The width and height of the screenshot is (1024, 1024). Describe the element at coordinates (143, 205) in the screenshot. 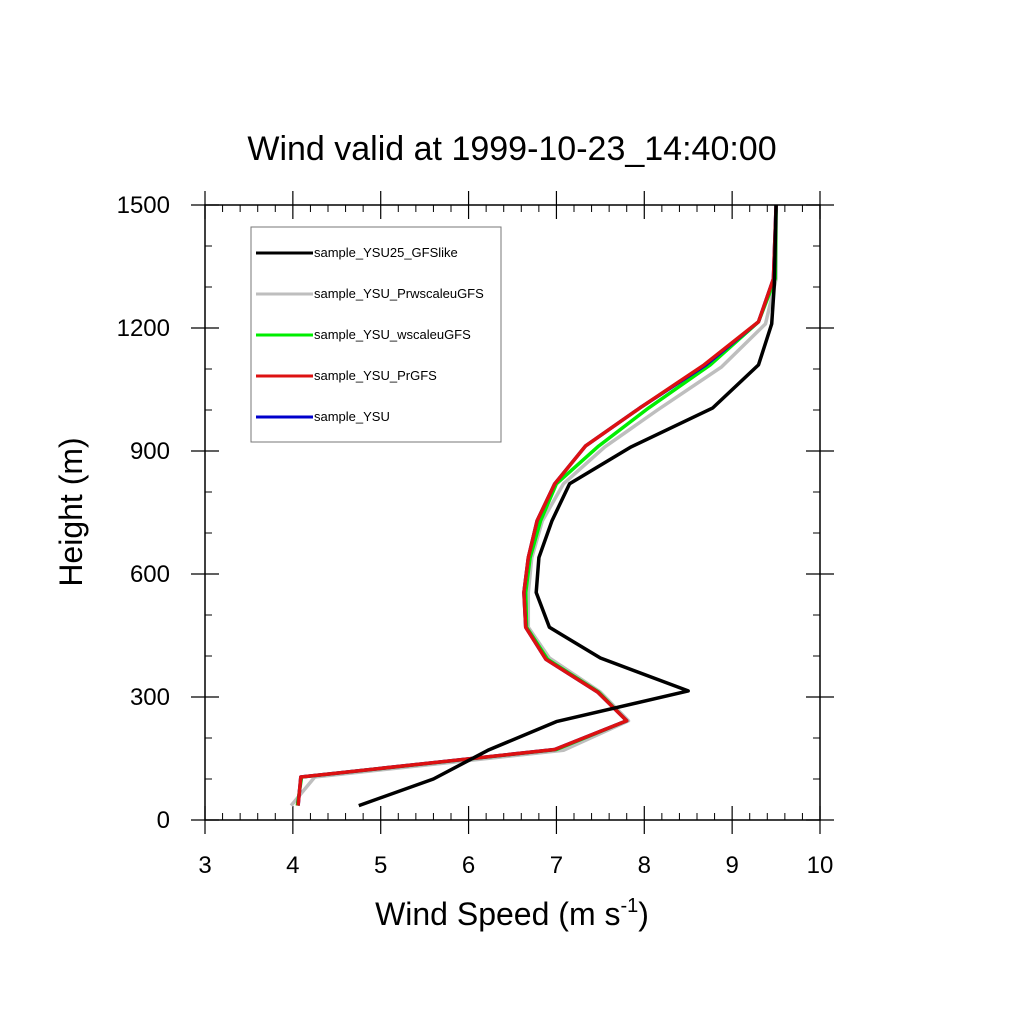

I see `y-tick-label: 1500` at that location.